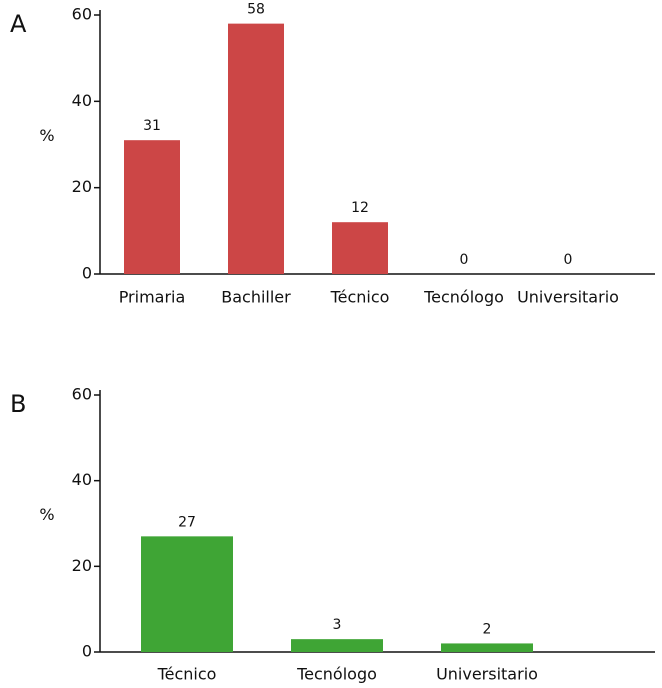 This screenshot has height=688, width=662. Describe the element at coordinates (152, 126) in the screenshot. I see `value-label: 31` at that location.